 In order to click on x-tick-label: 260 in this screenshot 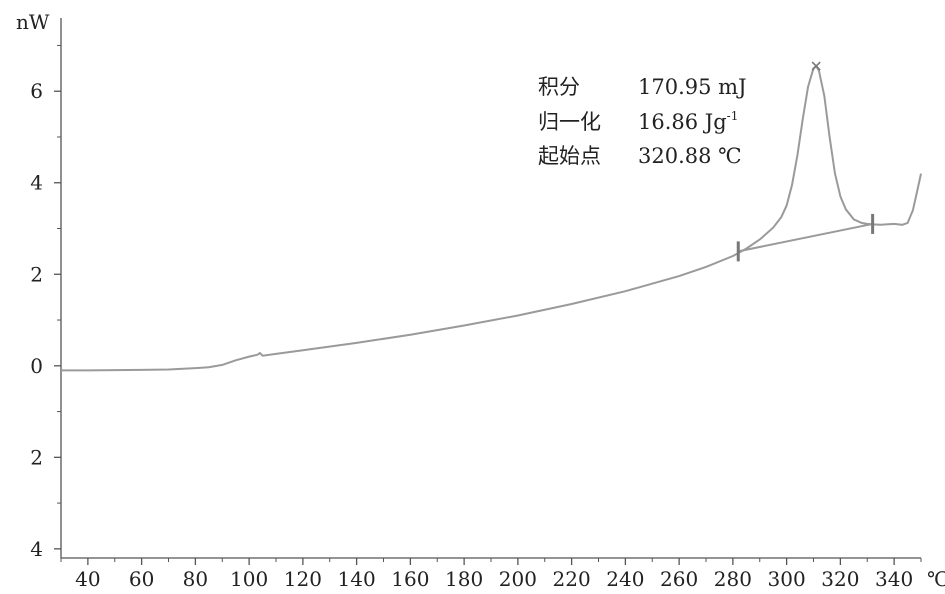, I will do `click(679, 579)`.